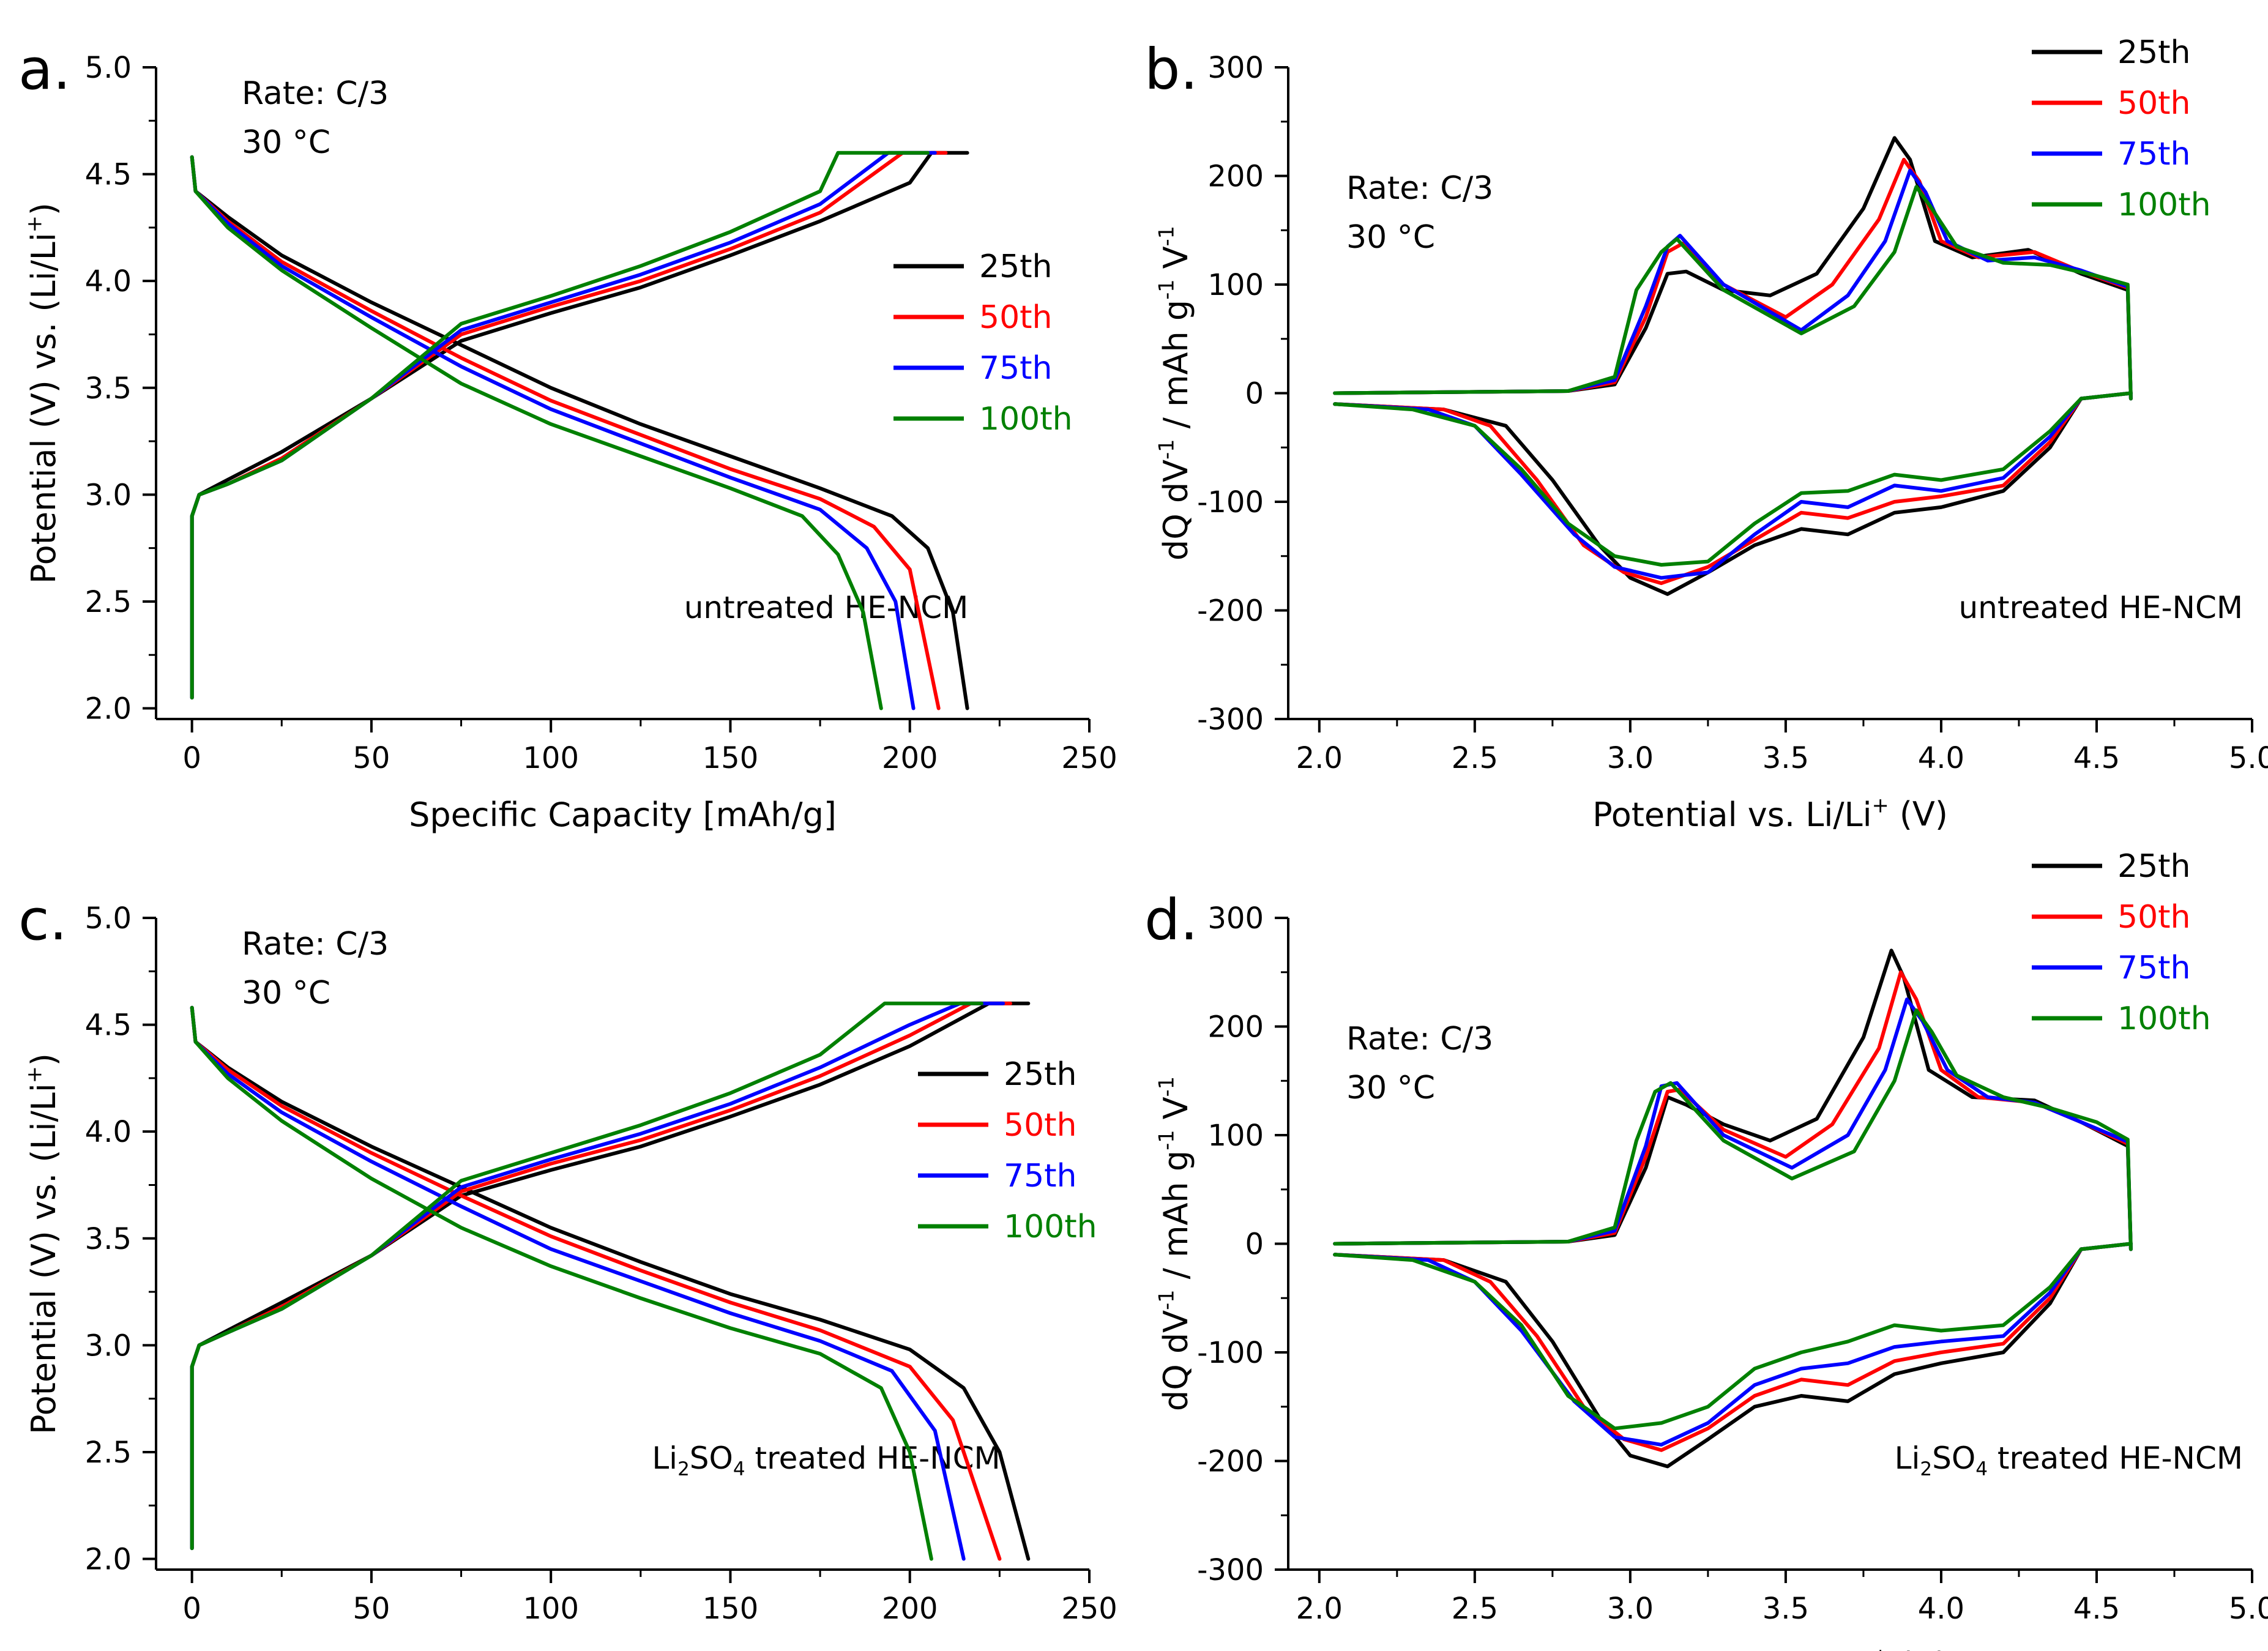  I want to click on panel-label: c., so click(42, 920).